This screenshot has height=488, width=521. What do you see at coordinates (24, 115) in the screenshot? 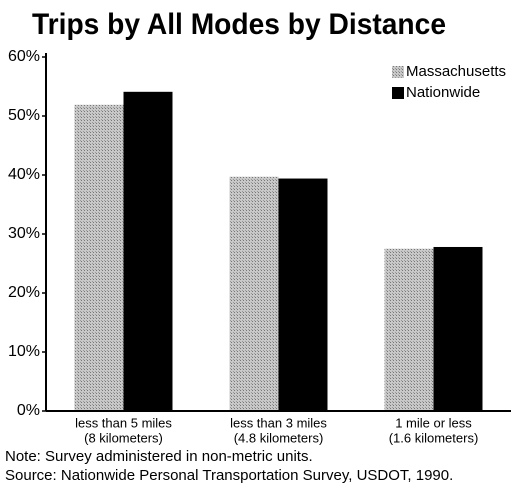
I see `y-tick-label: 50%` at bounding box center [24, 115].